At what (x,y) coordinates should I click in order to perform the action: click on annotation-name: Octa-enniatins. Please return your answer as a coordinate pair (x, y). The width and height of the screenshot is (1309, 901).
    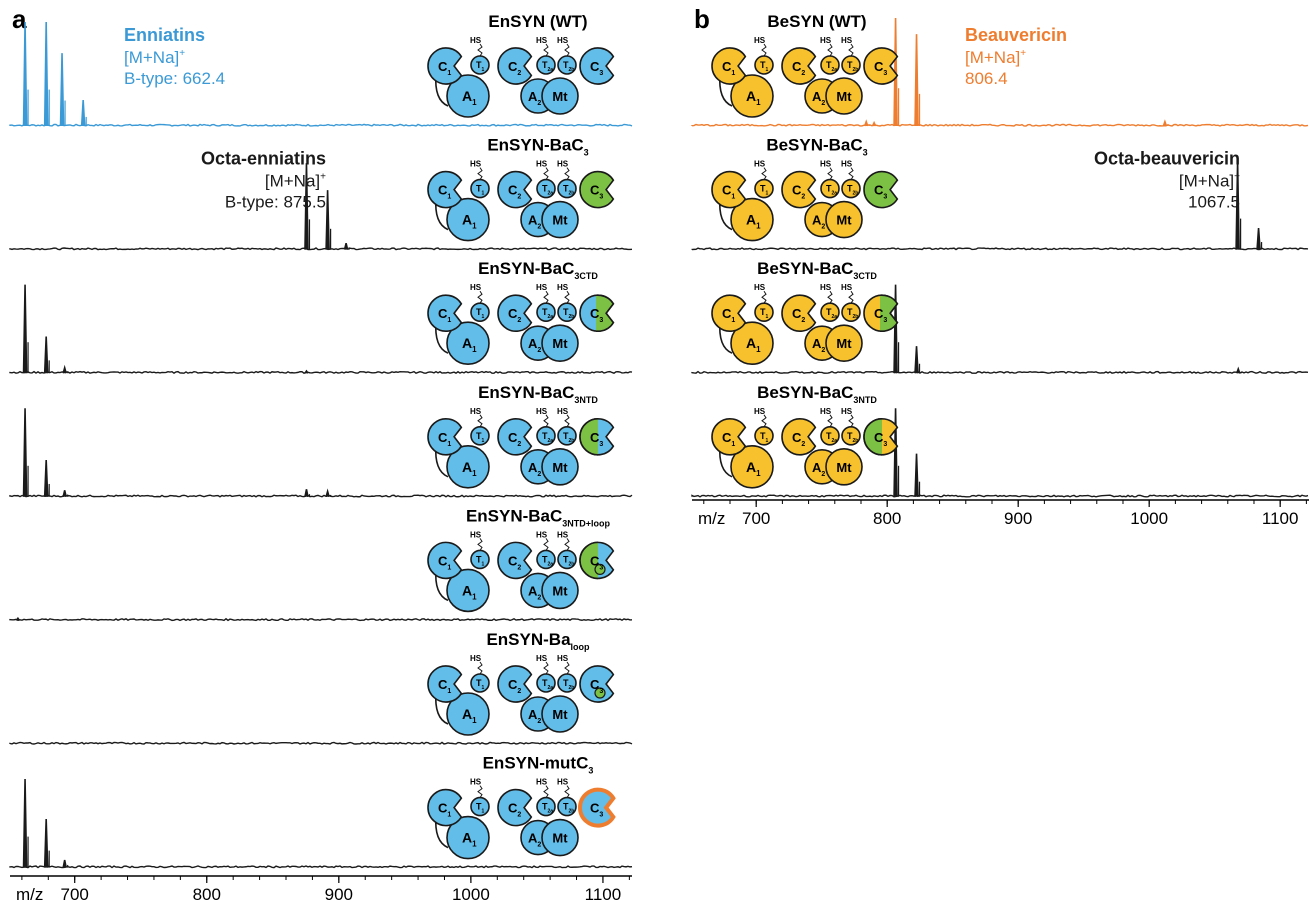
    Looking at the image, I should click on (263, 159).